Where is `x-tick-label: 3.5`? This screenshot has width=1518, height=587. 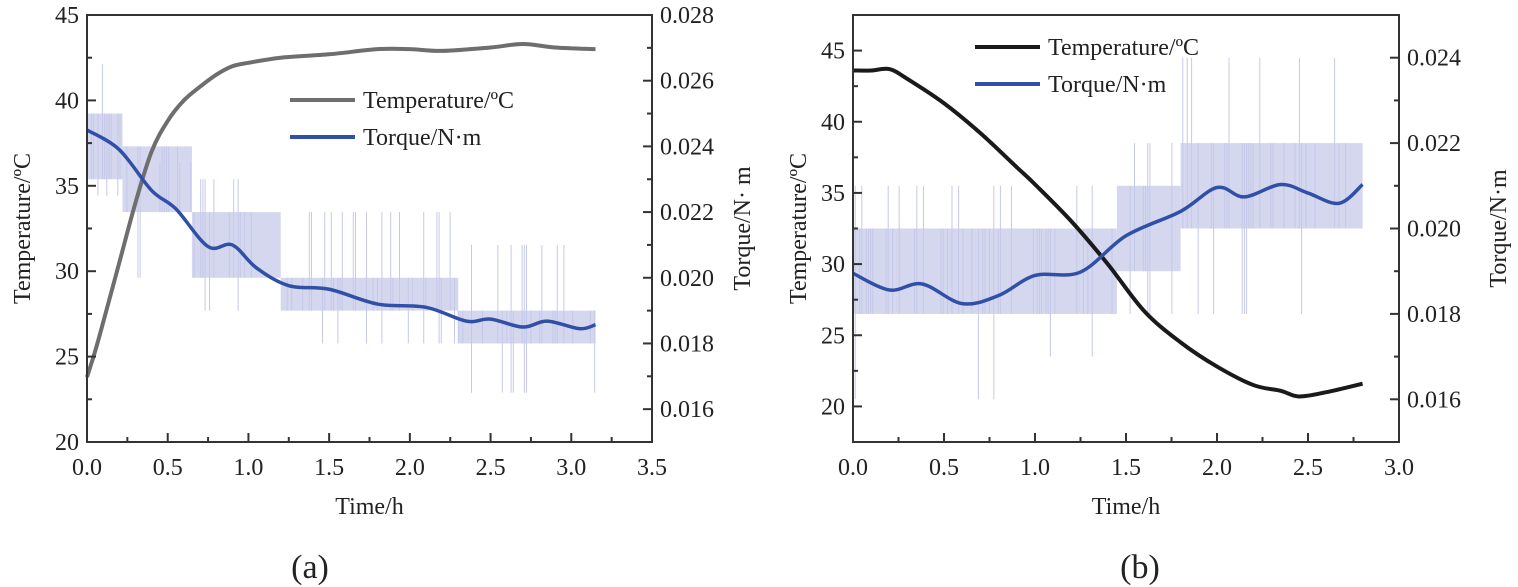 x-tick-label: 3.5 is located at coordinates (652, 468).